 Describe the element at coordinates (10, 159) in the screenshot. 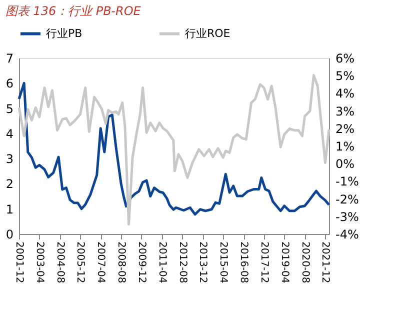

I see `y-tick-label: 3` at that location.